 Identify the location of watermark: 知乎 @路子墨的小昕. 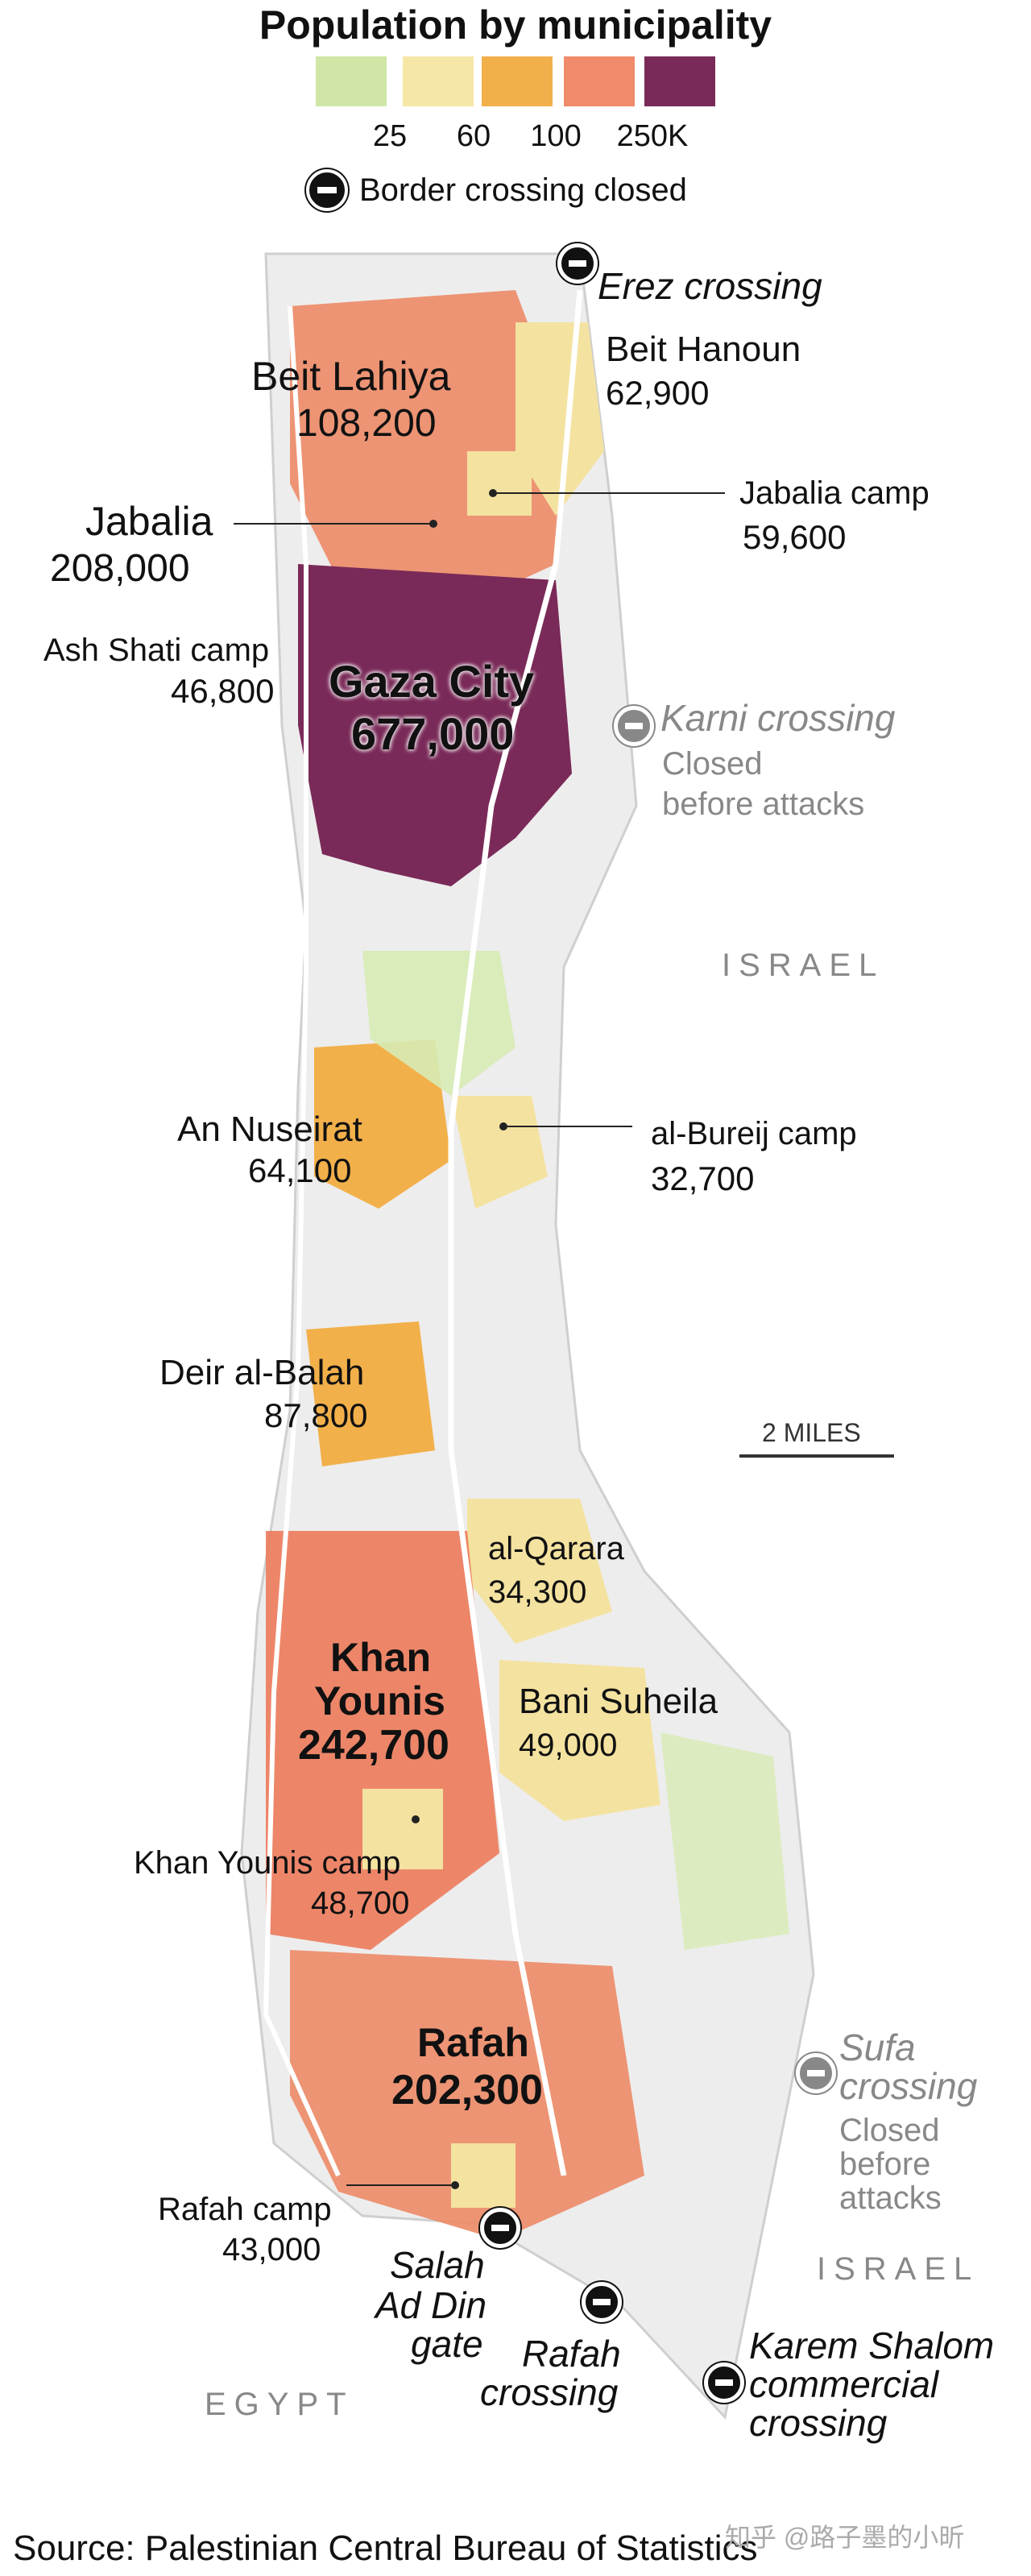
(845, 2537).